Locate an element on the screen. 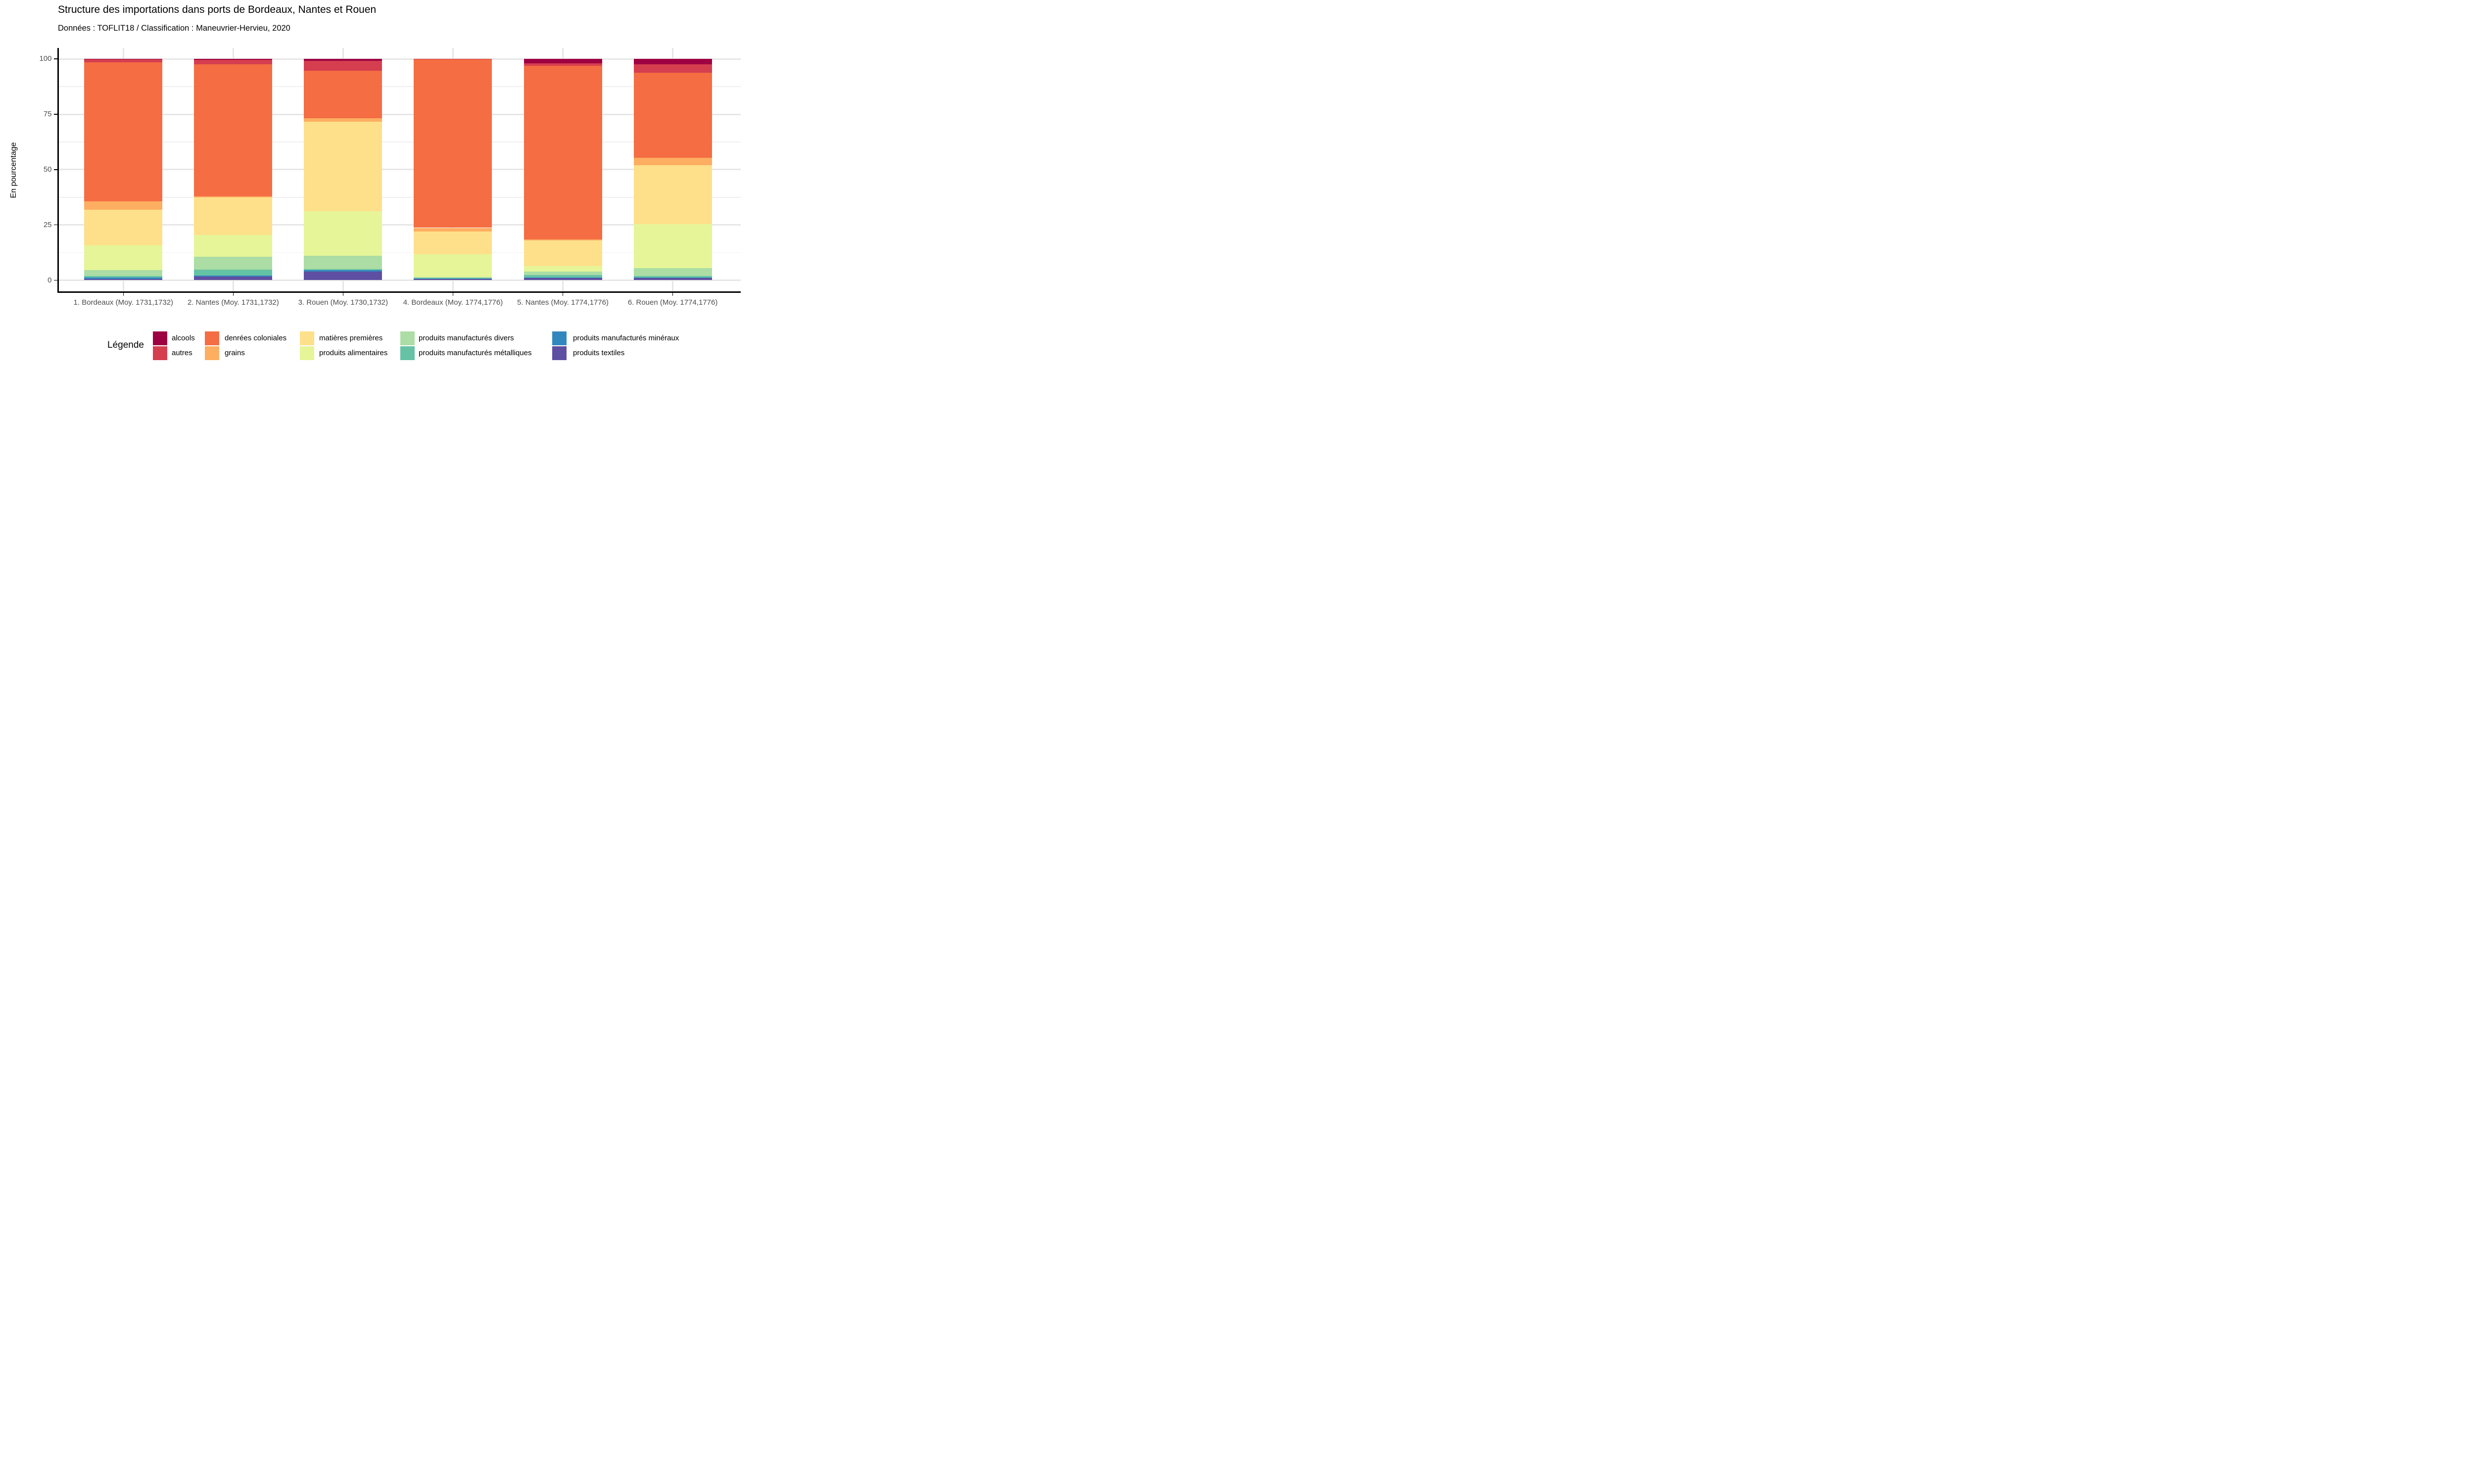 Image resolution: width=2474 pixels, height=1484 pixels. legend-item-label: denrées coloniales is located at coordinates (256, 337).